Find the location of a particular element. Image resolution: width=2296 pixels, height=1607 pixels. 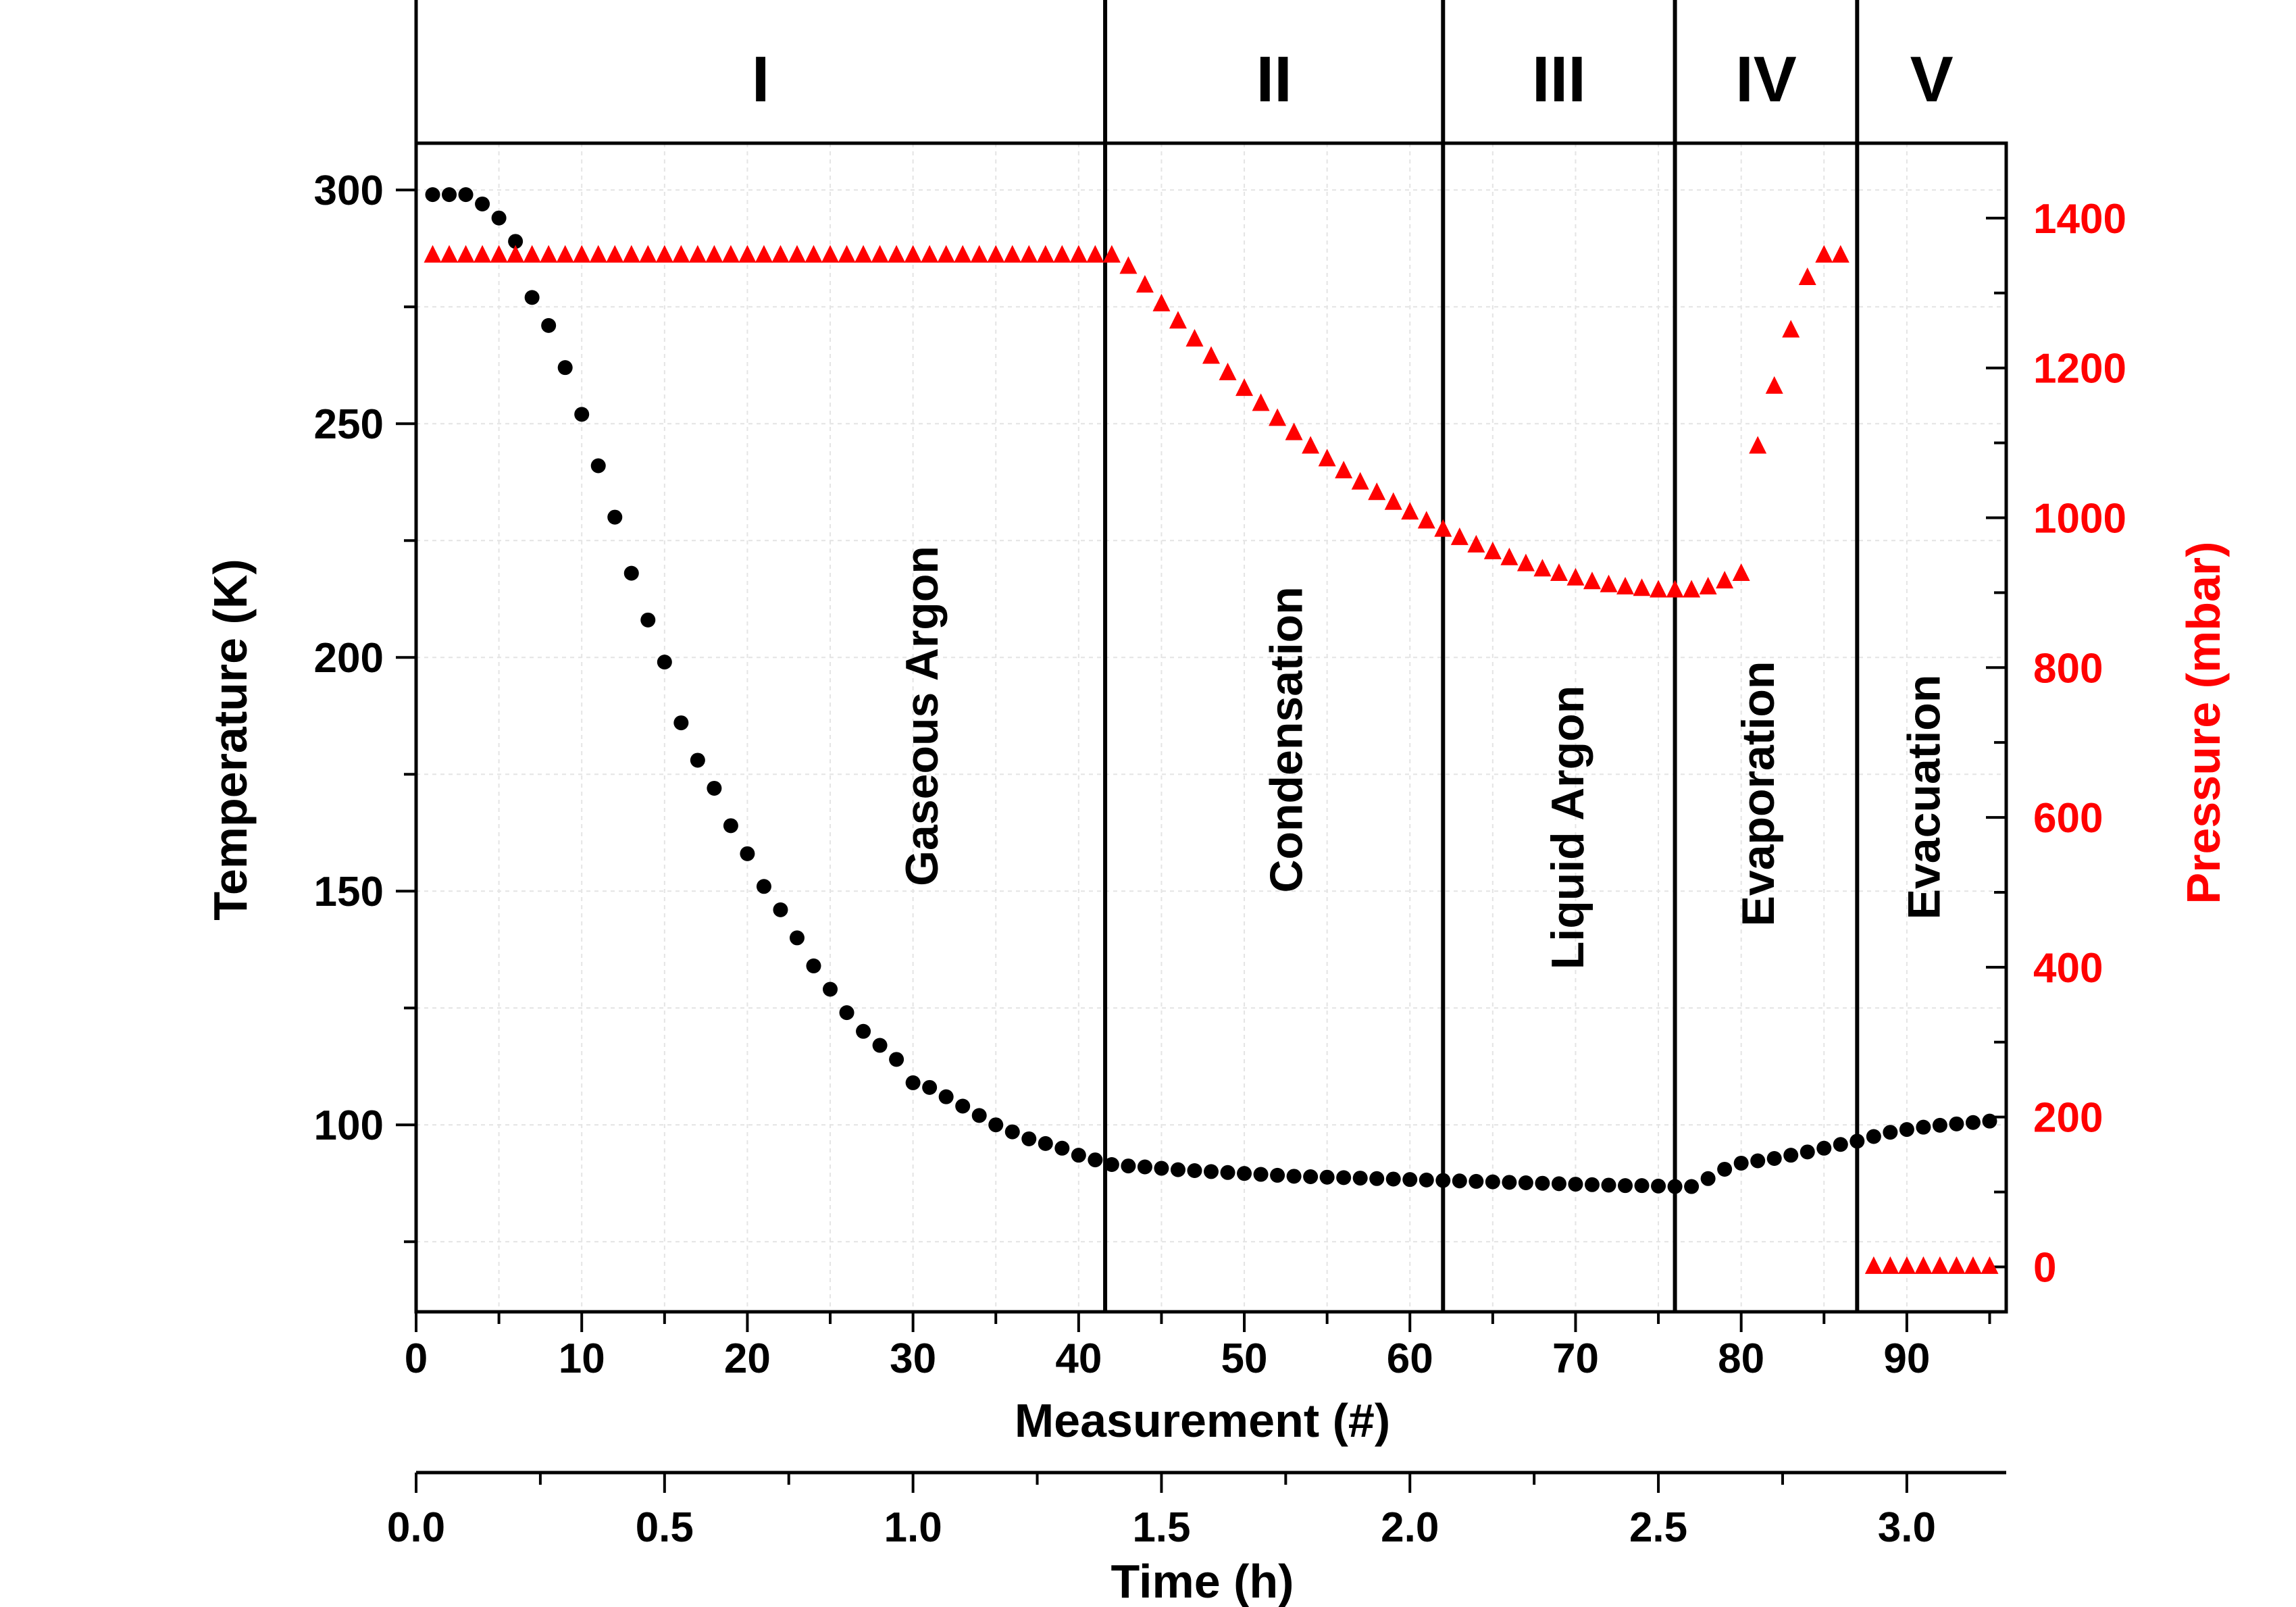

x-axis-tick-label: 70 is located at coordinates (1575, 1358).